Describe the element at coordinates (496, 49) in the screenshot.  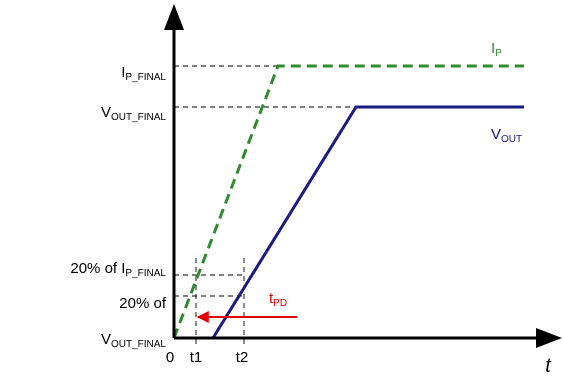
I see `ip-curve-label: IP` at that location.